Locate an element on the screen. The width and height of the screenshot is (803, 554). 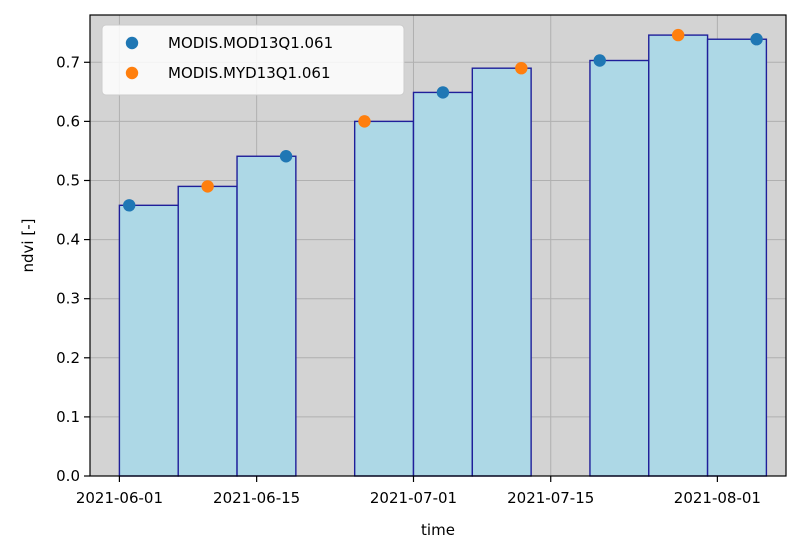
y-tick-label: 0.3 is located at coordinates (68, 299).